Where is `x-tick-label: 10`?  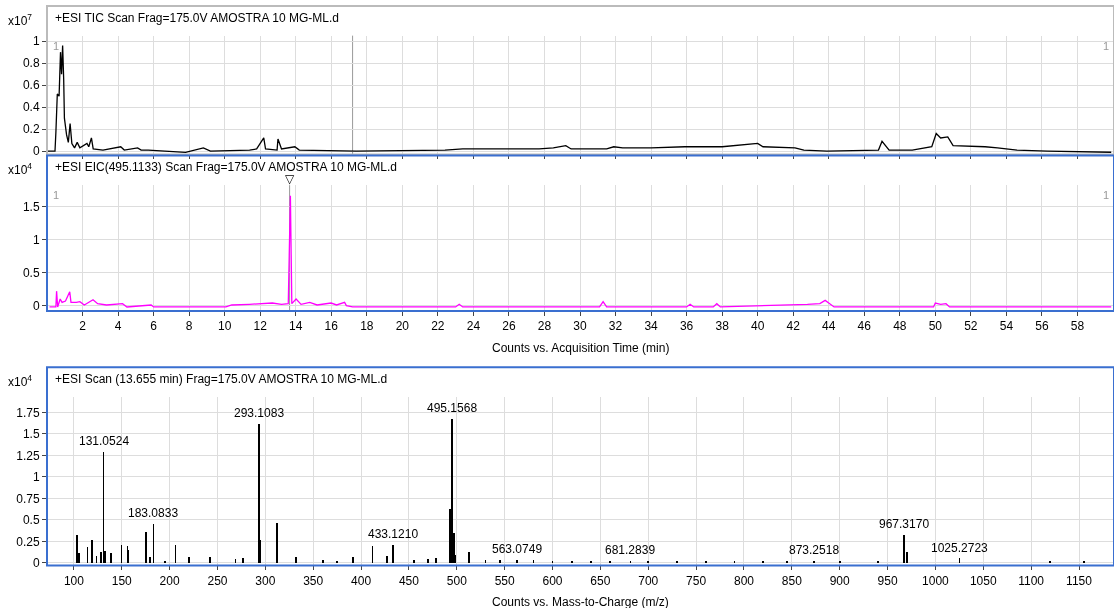 x-tick-label: 10 is located at coordinates (224, 326).